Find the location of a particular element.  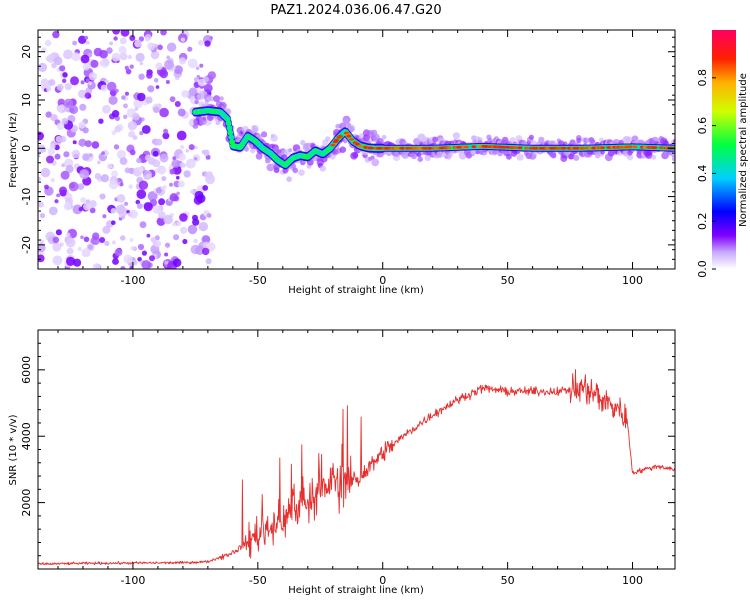

colorbar-gradient is located at coordinates (724, 149).